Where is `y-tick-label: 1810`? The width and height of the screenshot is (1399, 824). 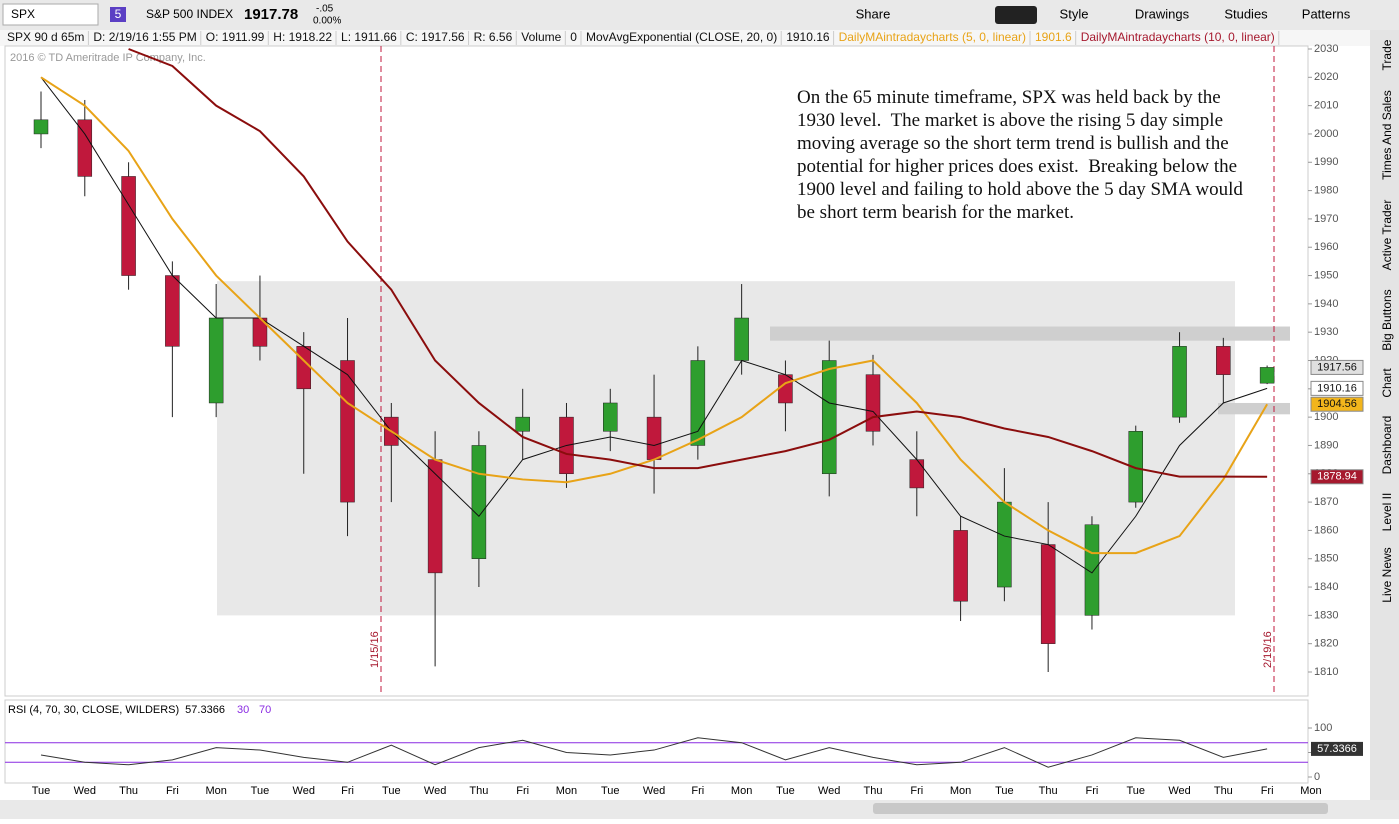 y-tick-label: 1810 is located at coordinates (1326, 672).